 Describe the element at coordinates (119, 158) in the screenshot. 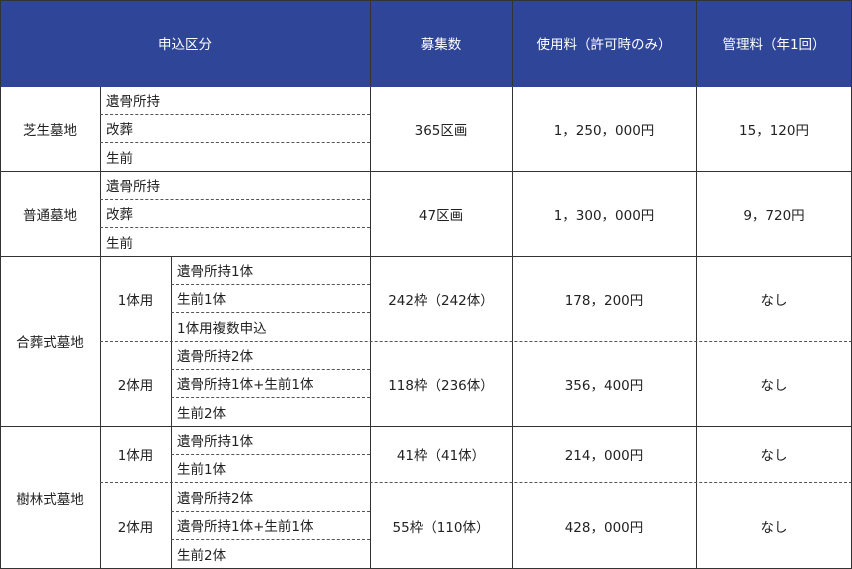

I see `type-shibafu-2: 生前` at that location.